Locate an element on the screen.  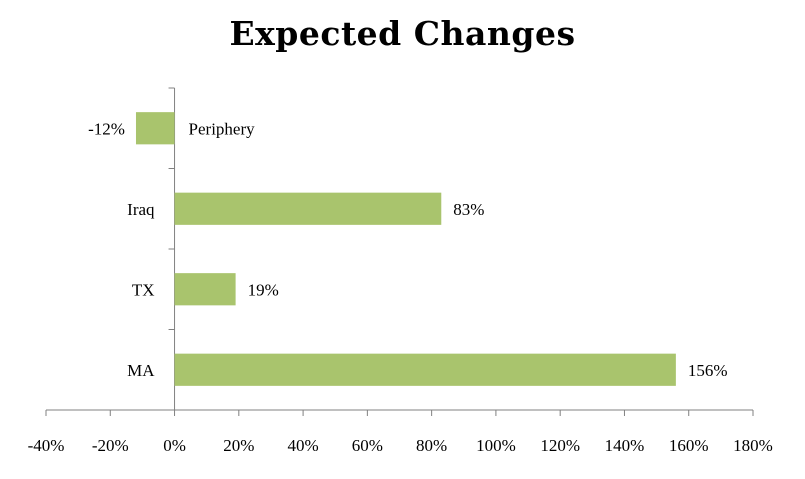
x-tick-label: 40% is located at coordinates (303, 445).